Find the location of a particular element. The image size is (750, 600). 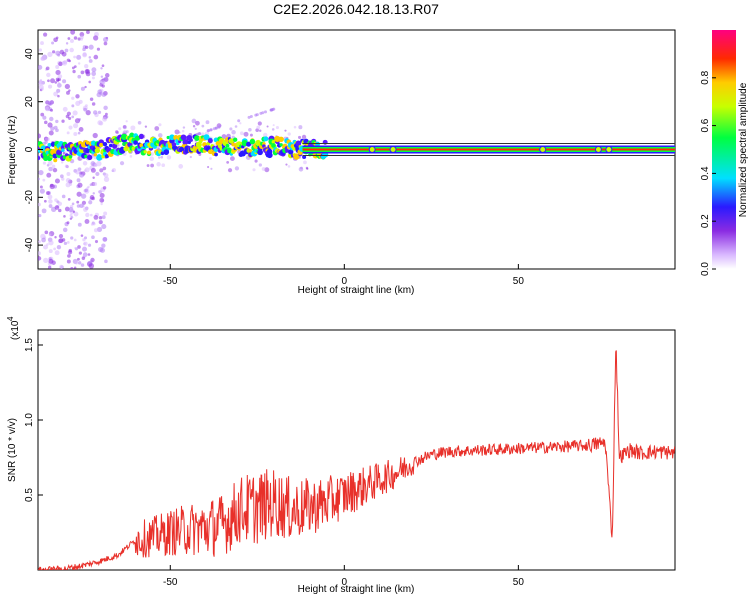

bottom-x-ticks: -50 0 50 is located at coordinates (343, 576).